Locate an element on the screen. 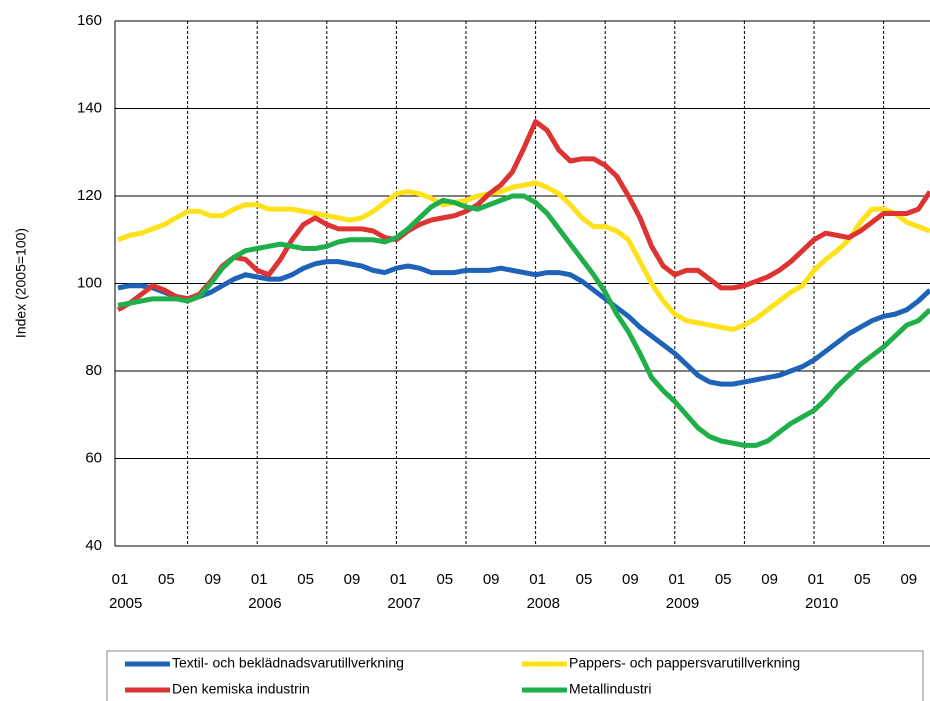  y-tick-label: 100 is located at coordinates (89, 282).